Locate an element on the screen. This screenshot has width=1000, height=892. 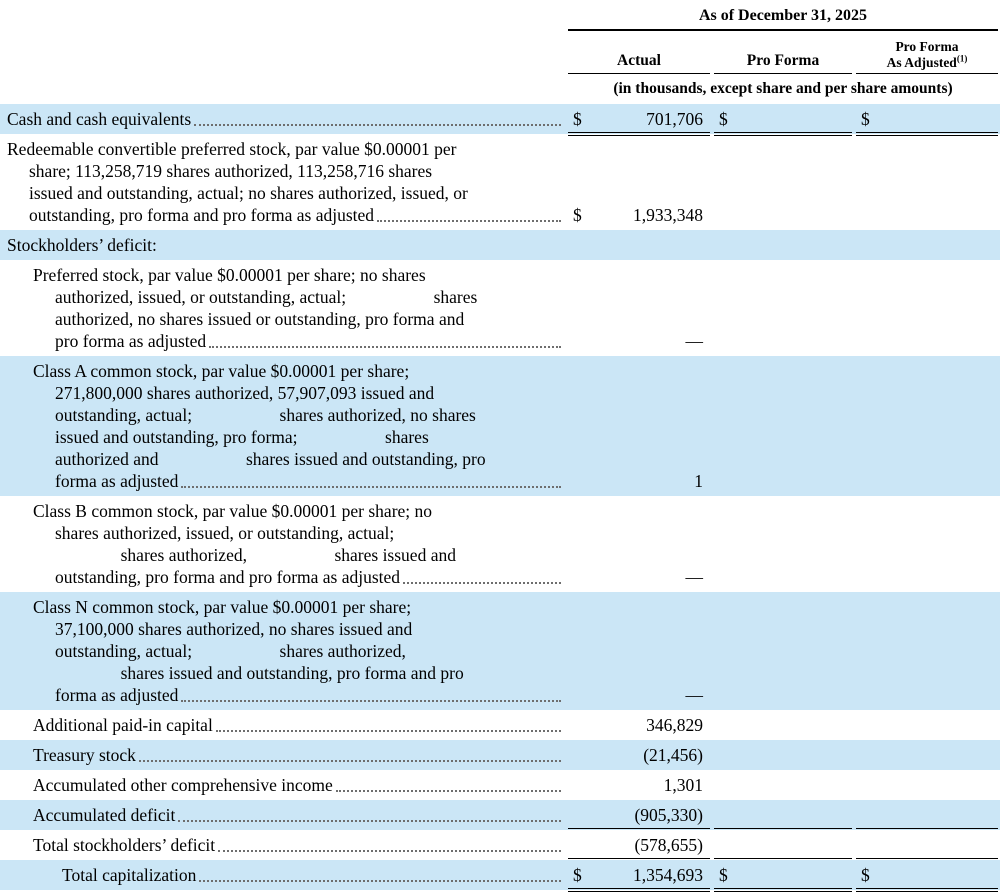
table-row-total-capitalization: Total capitalization $ 1,354,693 $ $ is located at coordinates (500, 876).